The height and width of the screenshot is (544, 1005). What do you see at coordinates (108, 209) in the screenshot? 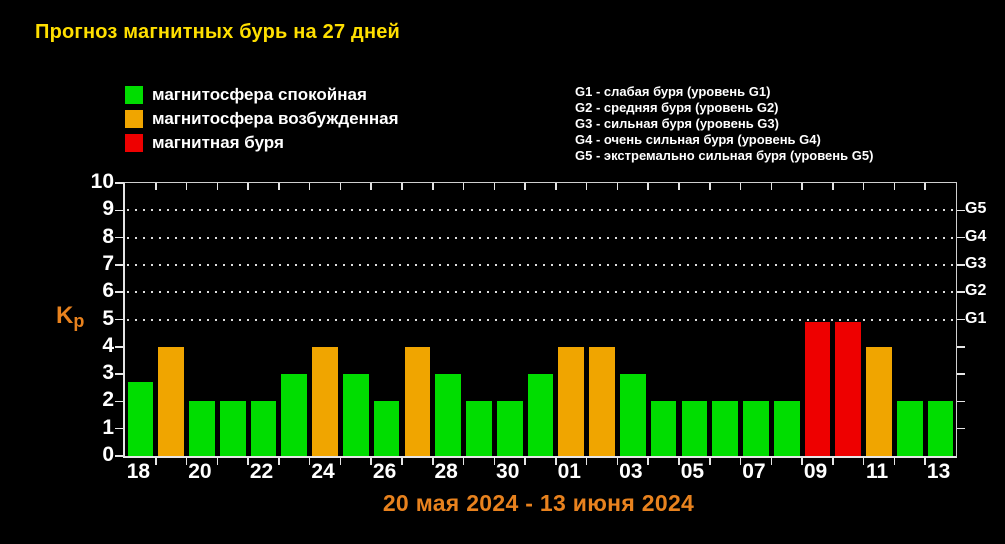
I see `y-axis-label-9: 9` at bounding box center [108, 209].